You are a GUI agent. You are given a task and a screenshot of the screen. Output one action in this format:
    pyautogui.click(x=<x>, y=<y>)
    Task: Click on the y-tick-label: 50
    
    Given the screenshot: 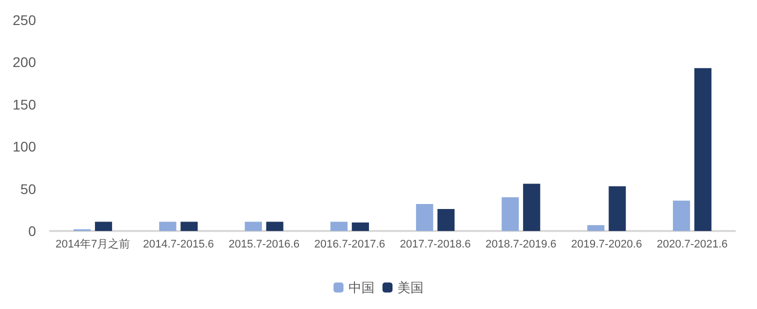 What is the action you would take?
    pyautogui.click(x=28, y=188)
    